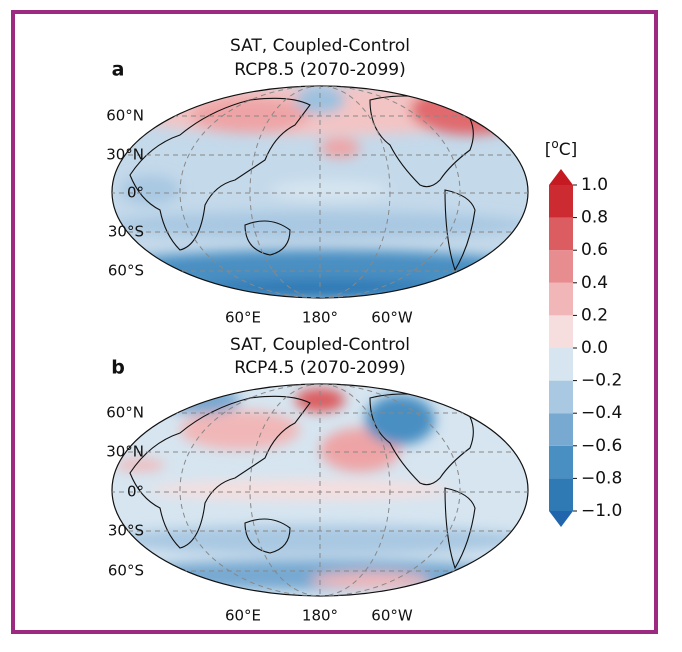 This screenshot has width=682, height=652. What do you see at coordinates (561, 519) in the screenshot?
I see `colorbar-under` at bounding box center [561, 519].